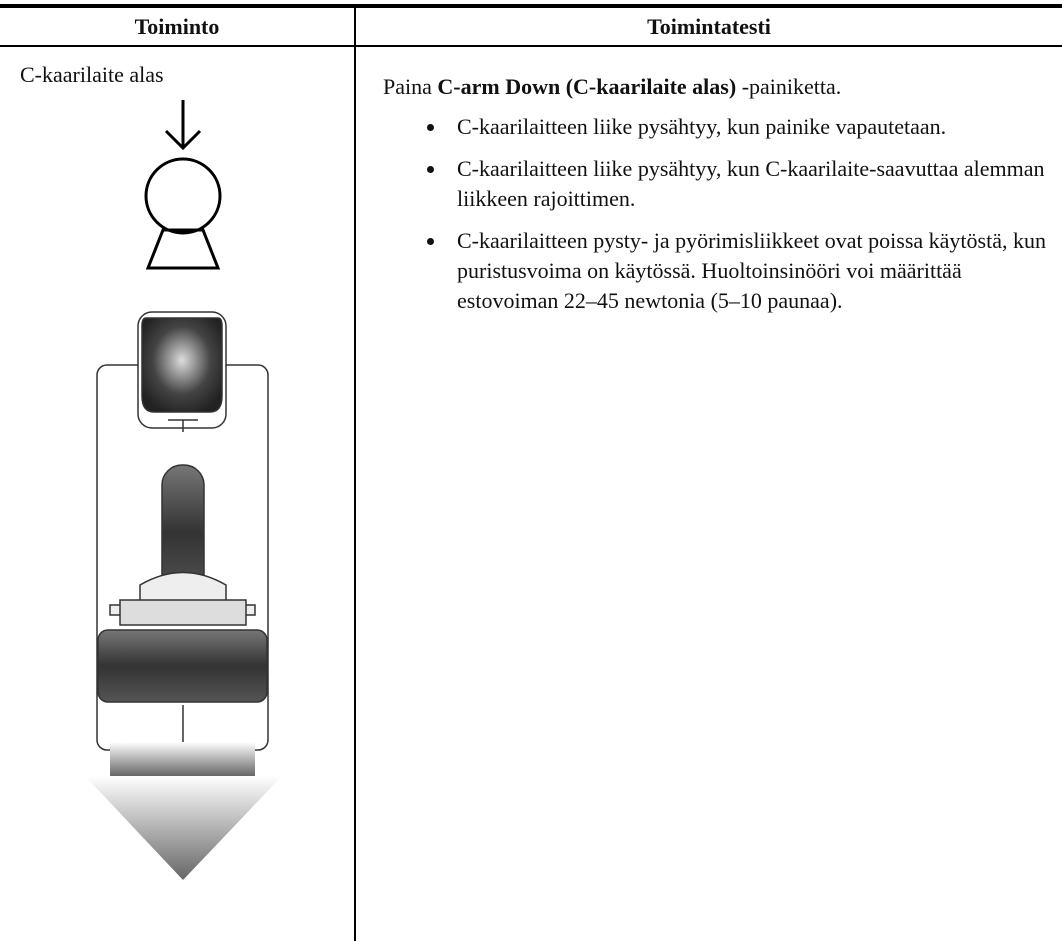 The height and width of the screenshot is (941, 1062). I want to click on header-cell: Toiminto, so click(177, 26).